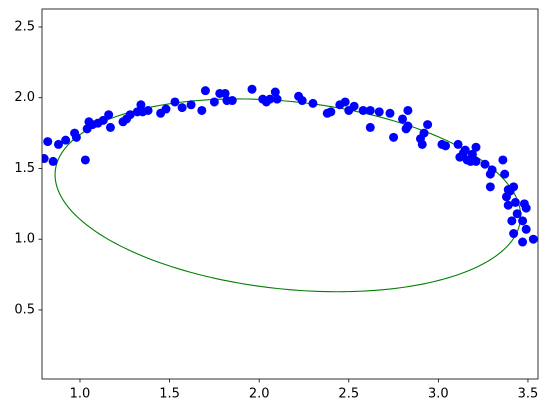 This screenshot has width=549, height=417. I want to click on x-tick-label: 1.5, so click(169, 394).